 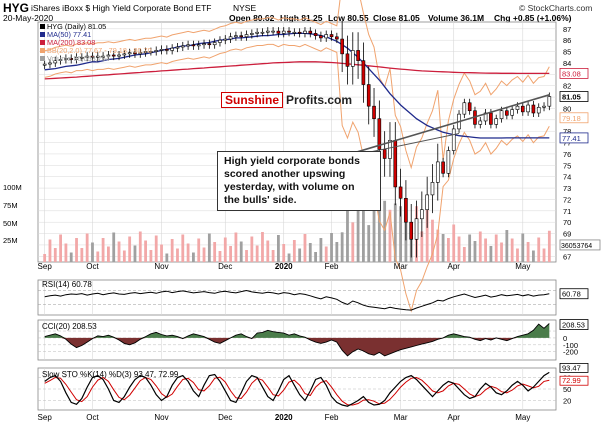 What do you see at coordinates (567, 165) in the screenshot?
I see `y-tick-label: 75` at bounding box center [567, 165].